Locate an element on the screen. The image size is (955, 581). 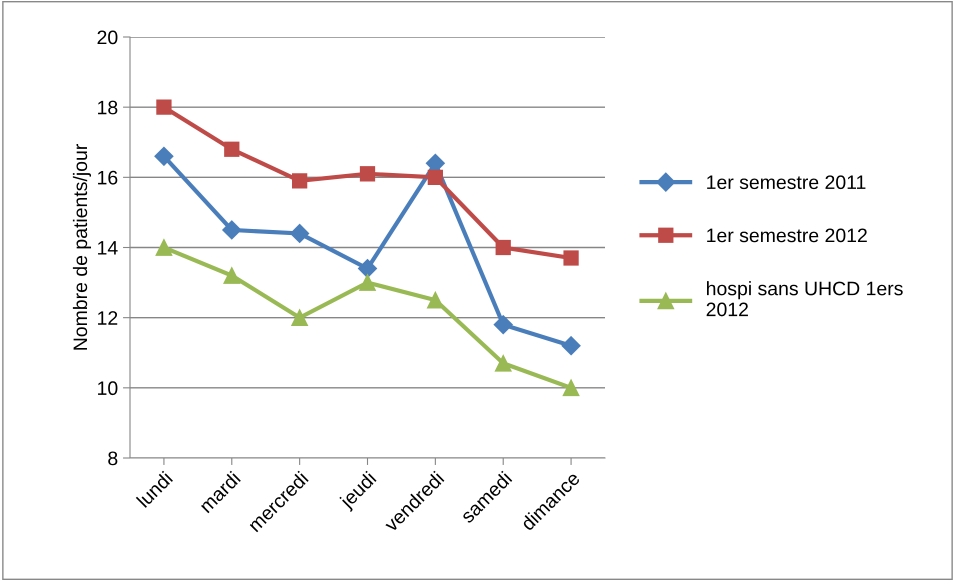
legend-label: 1er semestre 2011 is located at coordinates (786, 182).